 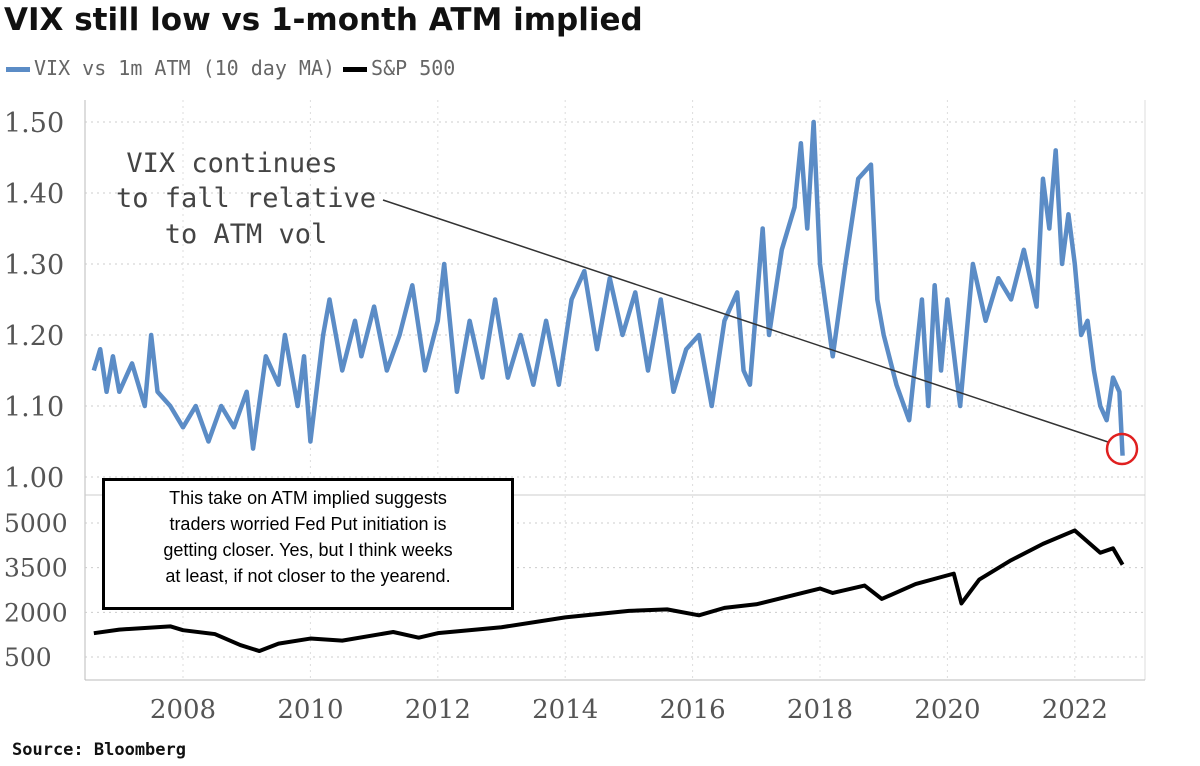 I want to click on x-tick-label: 2020, so click(x=947, y=710).